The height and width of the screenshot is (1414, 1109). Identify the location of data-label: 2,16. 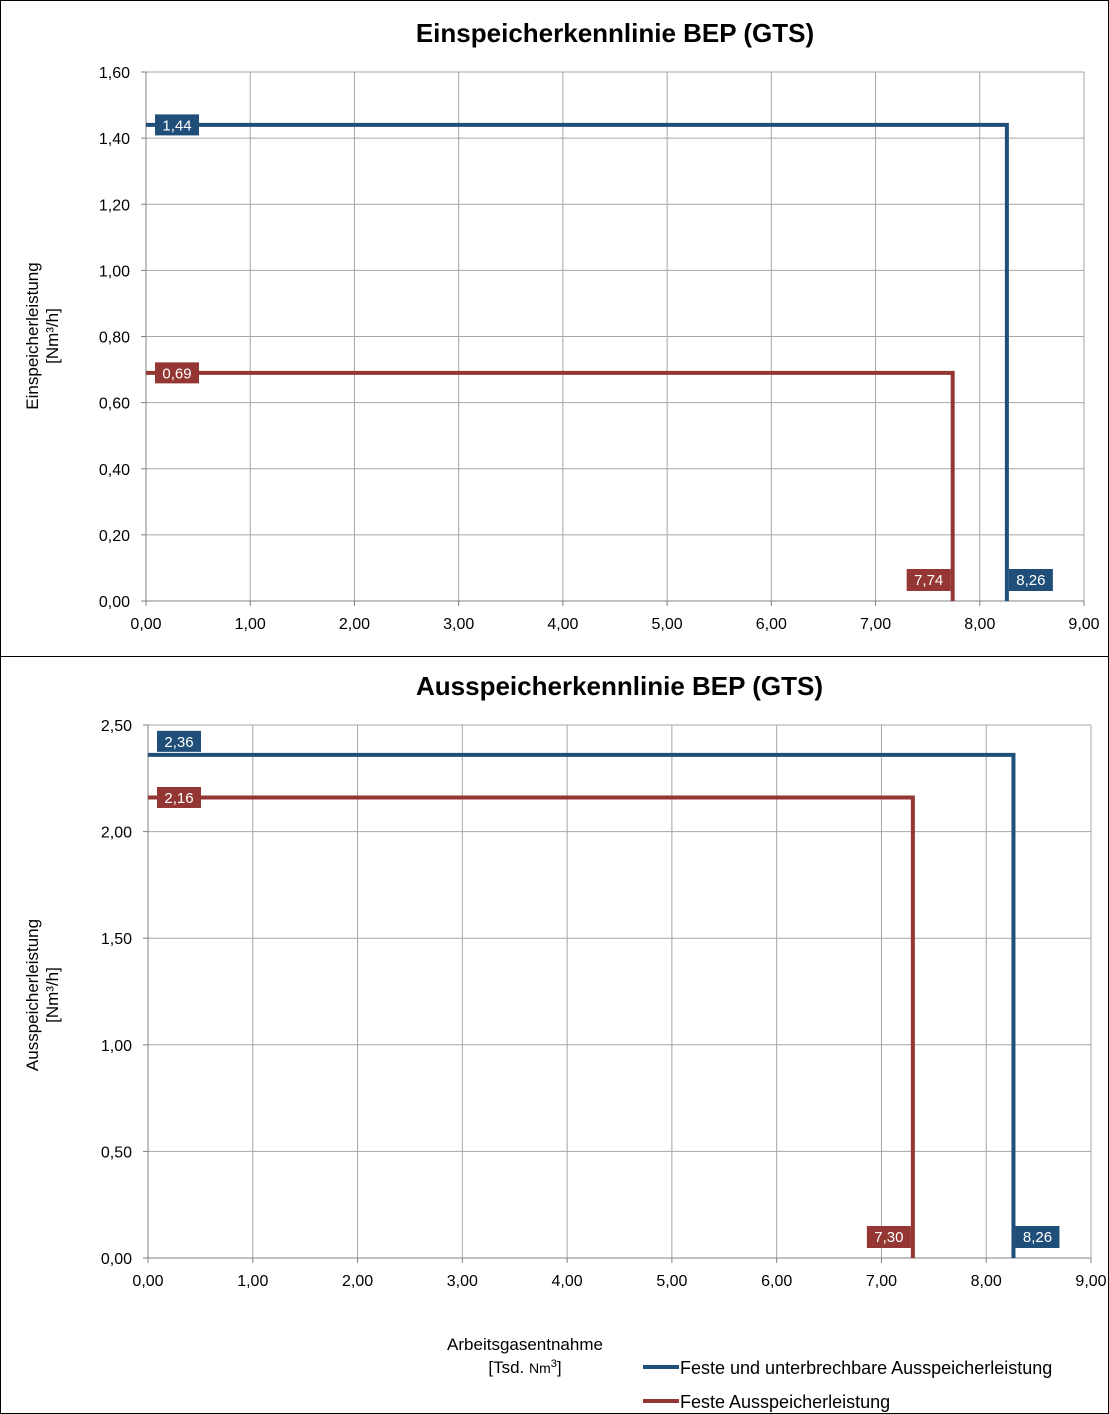
(178, 798).